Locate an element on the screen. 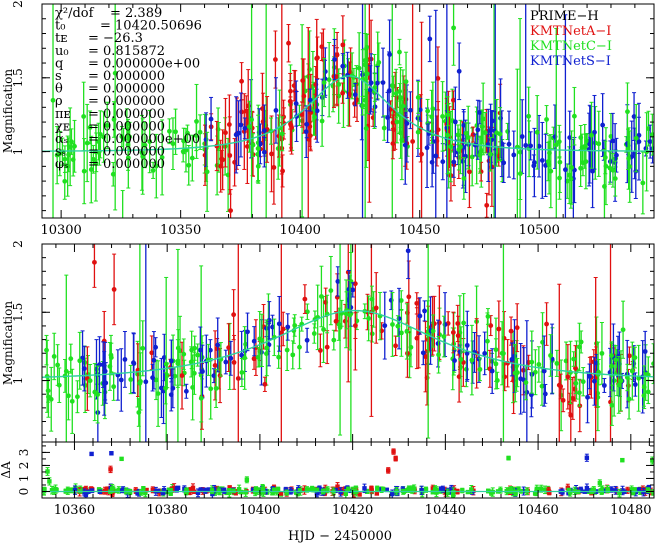 The height and width of the screenshot is (545, 656). y-tick-label: 1 is located at coordinates (18, 152).